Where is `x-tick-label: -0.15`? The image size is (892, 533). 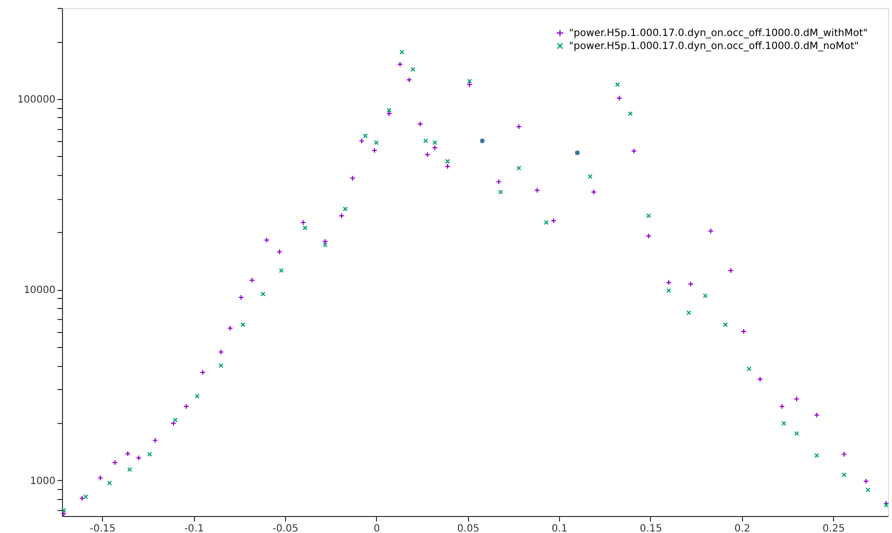
x-tick-label: -0.15 is located at coordinates (103, 528).